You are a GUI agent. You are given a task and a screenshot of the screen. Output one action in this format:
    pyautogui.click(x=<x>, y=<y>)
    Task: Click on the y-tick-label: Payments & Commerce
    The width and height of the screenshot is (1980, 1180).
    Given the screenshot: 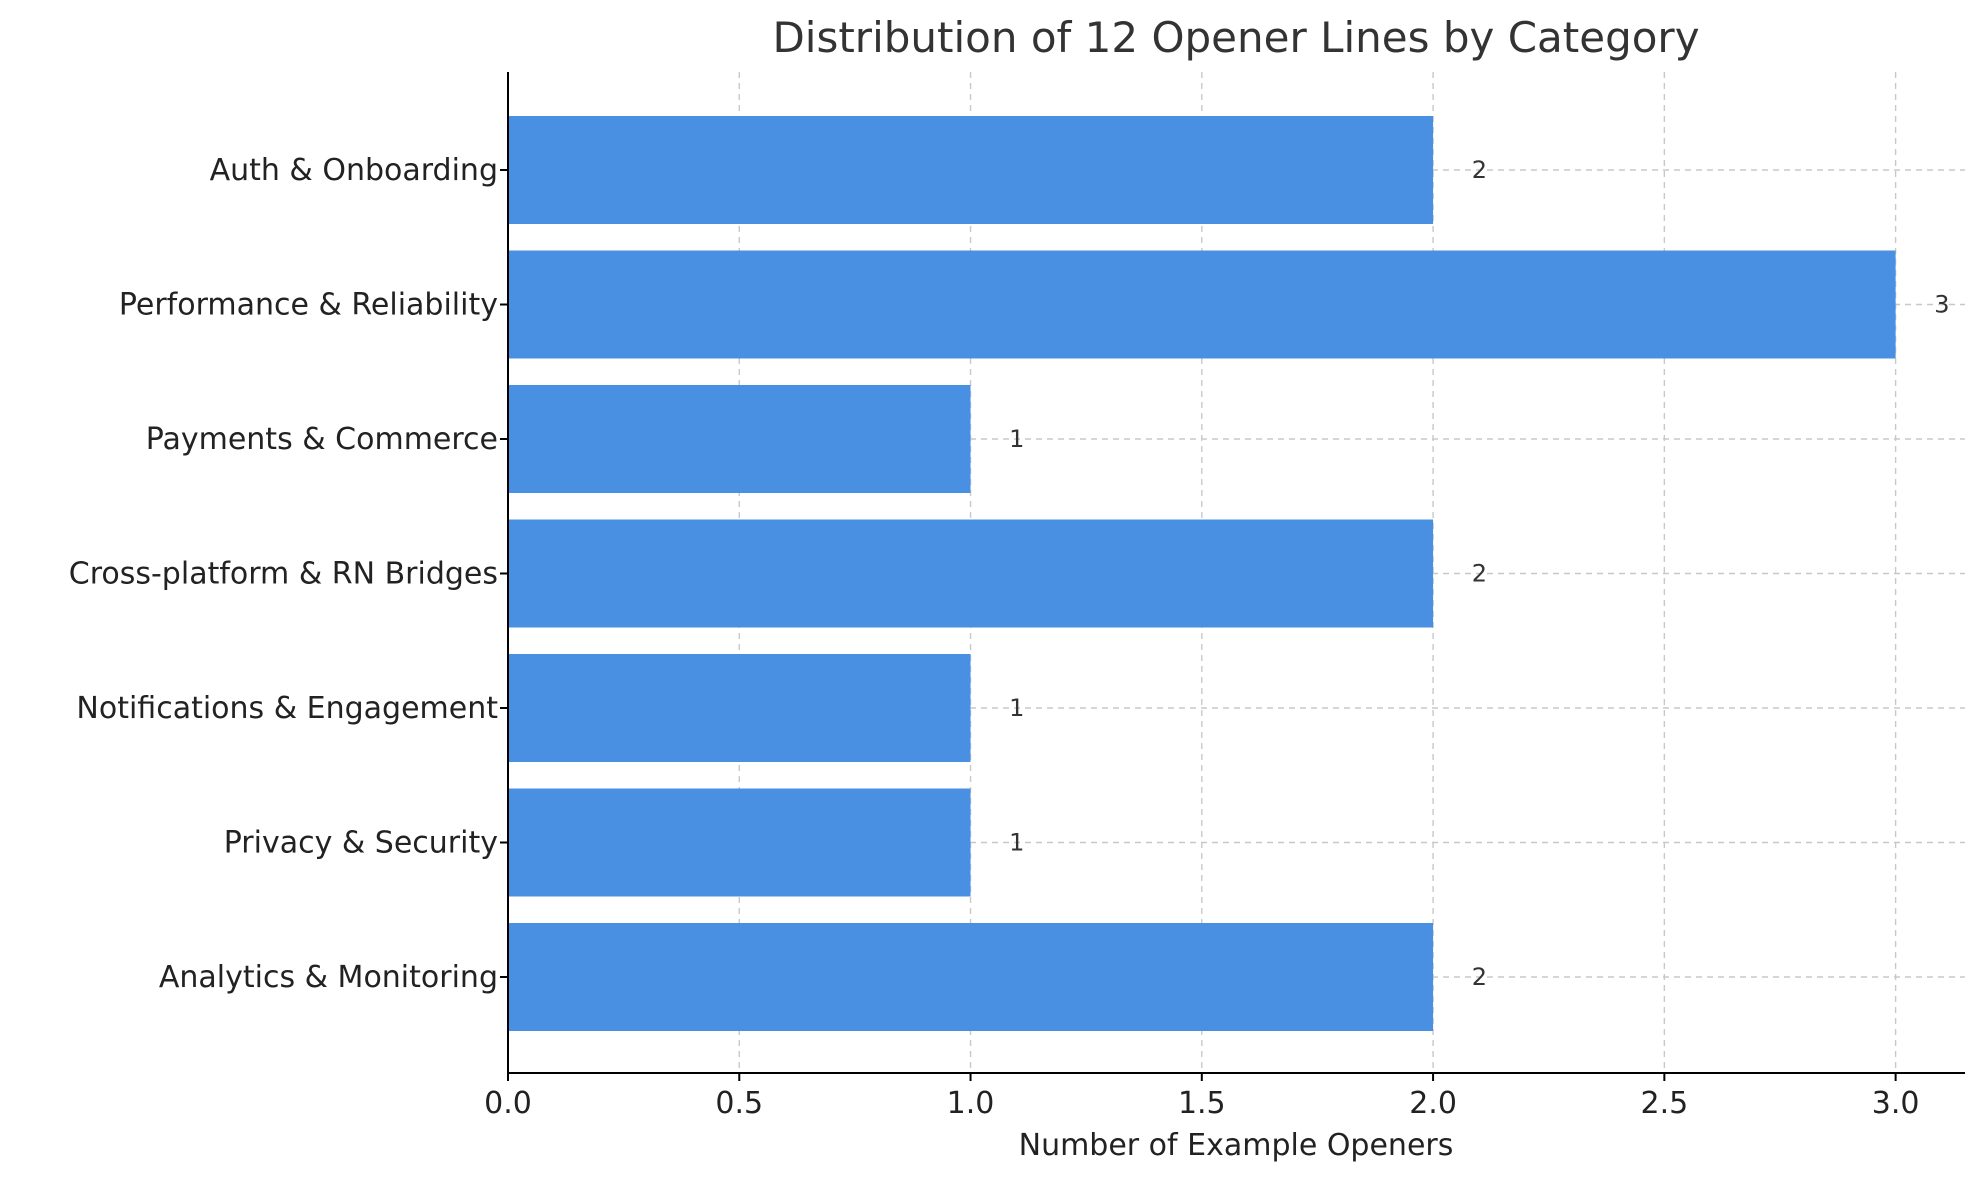 What is the action you would take?
    pyautogui.click(x=322, y=439)
    